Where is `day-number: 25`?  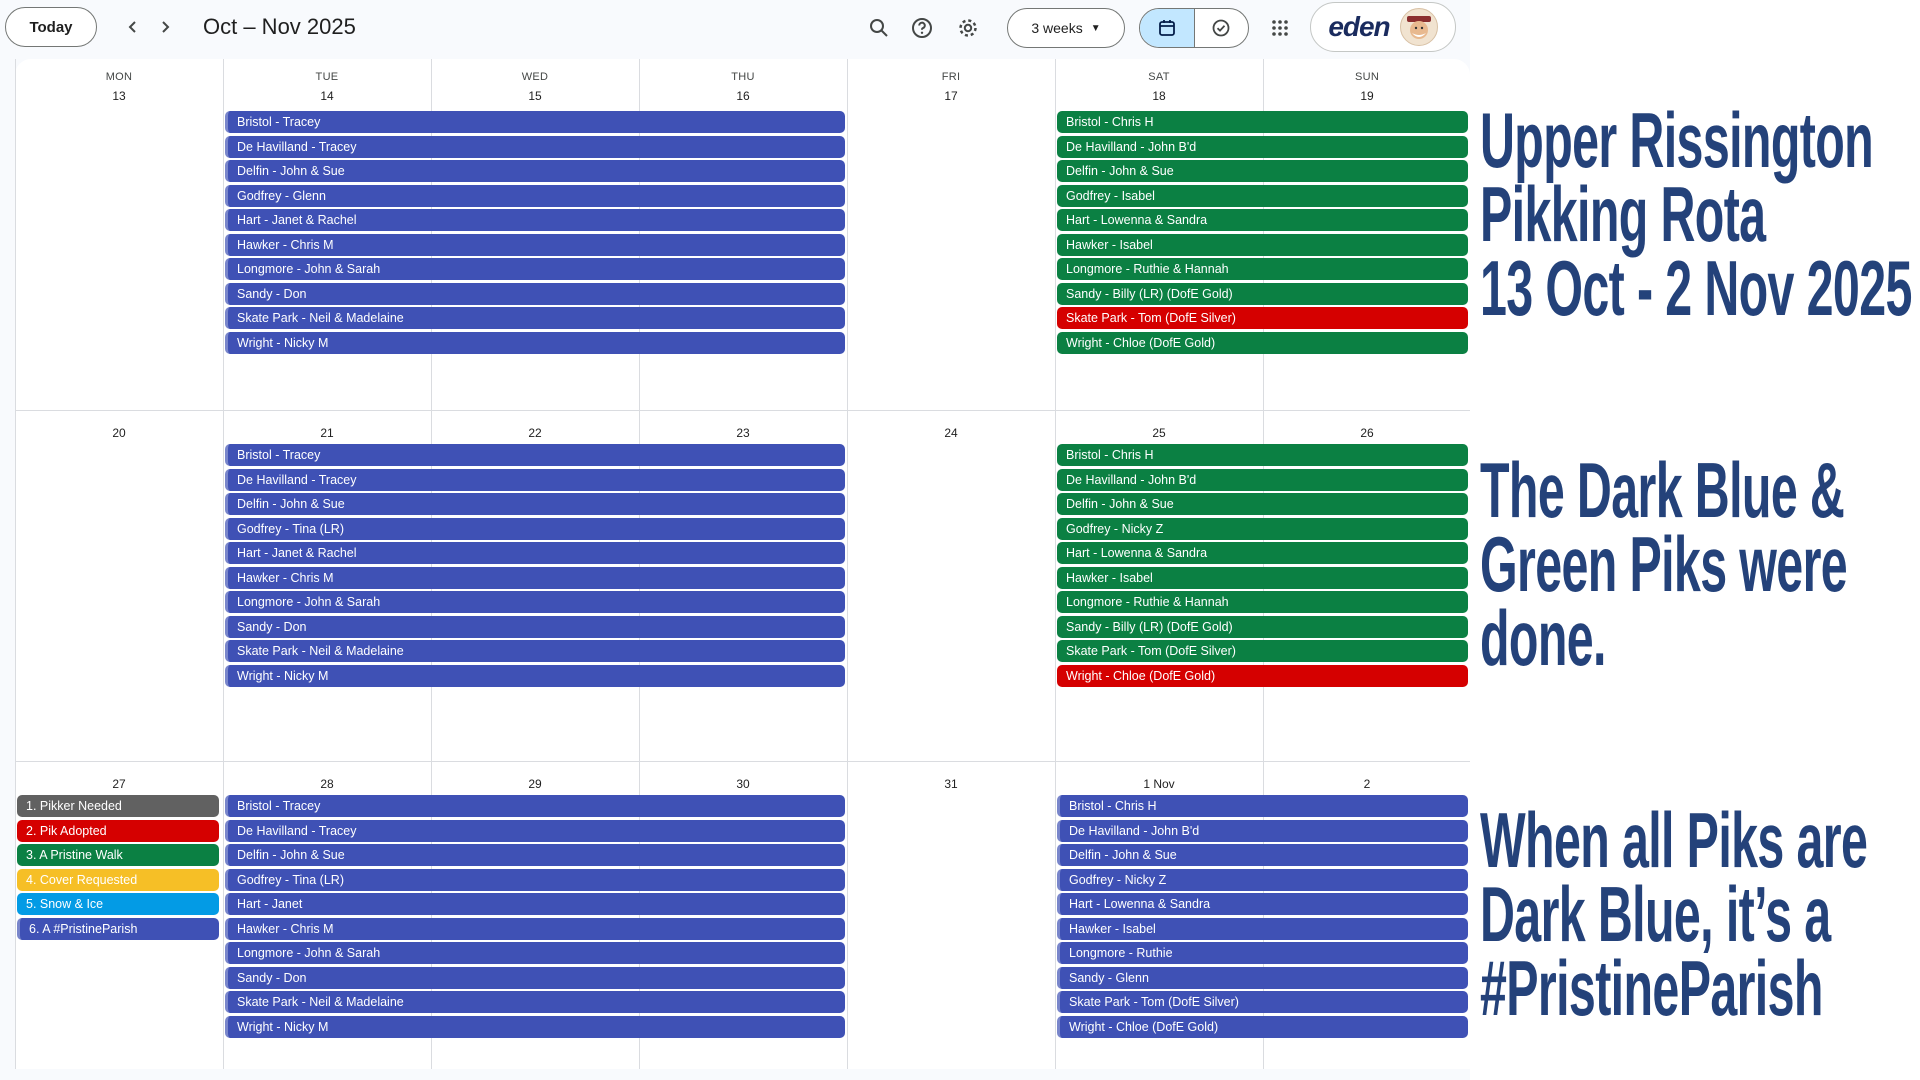 day-number: 25 is located at coordinates (1159, 433).